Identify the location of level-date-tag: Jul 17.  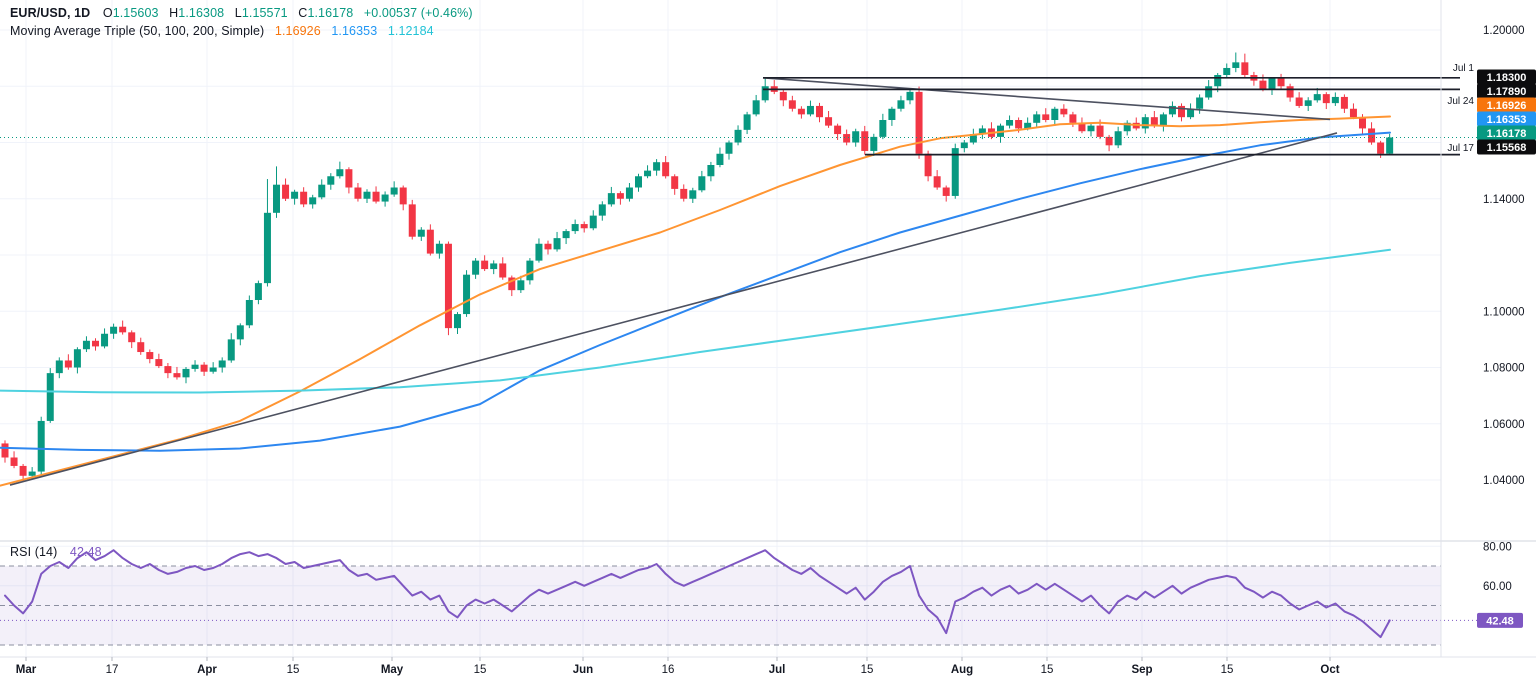
(1460, 148).